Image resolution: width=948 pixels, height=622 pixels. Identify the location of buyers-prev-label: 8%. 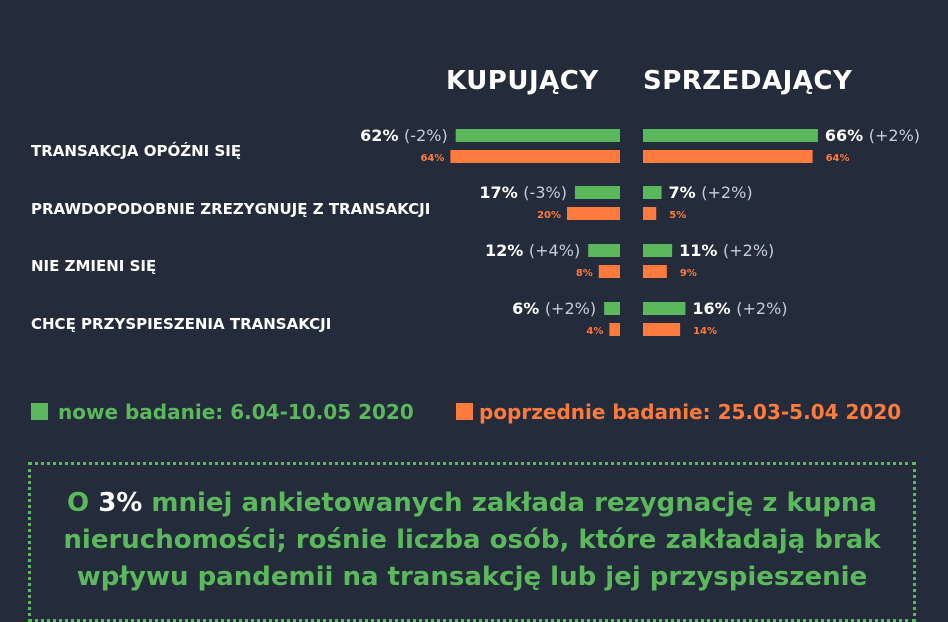
(584, 273).